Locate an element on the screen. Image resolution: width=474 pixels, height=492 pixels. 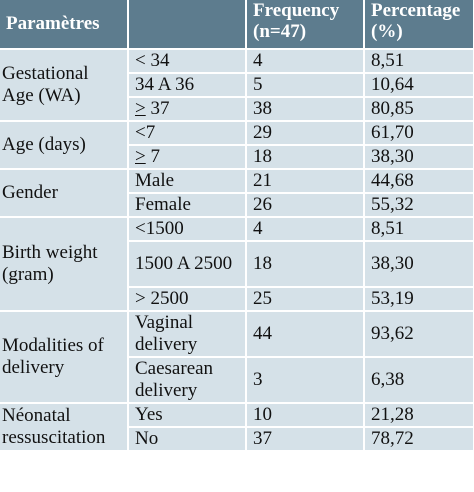
group-label-age-days: Age (days) is located at coordinates (64, 144).